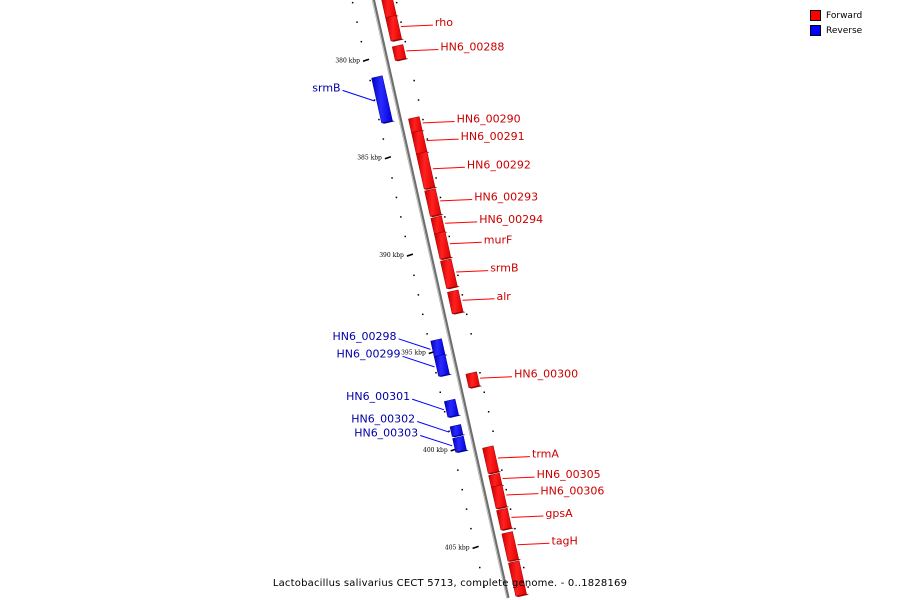  I want to click on tick-label: 400 kbp, so click(435, 450).